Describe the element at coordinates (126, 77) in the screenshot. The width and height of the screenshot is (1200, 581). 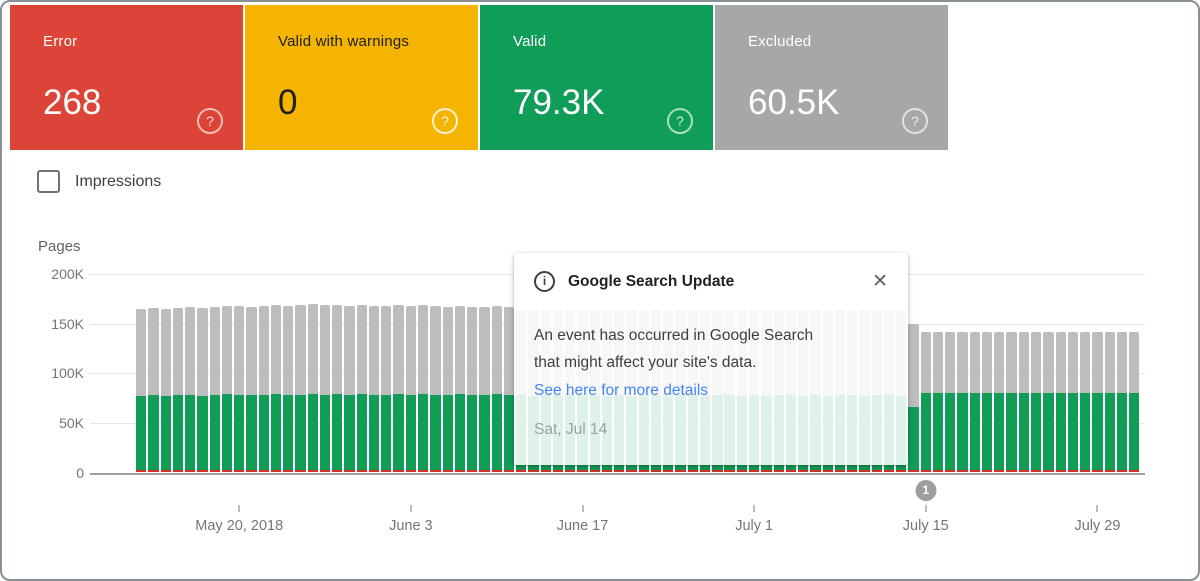
I see `error-card: Error 268 ?` at that location.